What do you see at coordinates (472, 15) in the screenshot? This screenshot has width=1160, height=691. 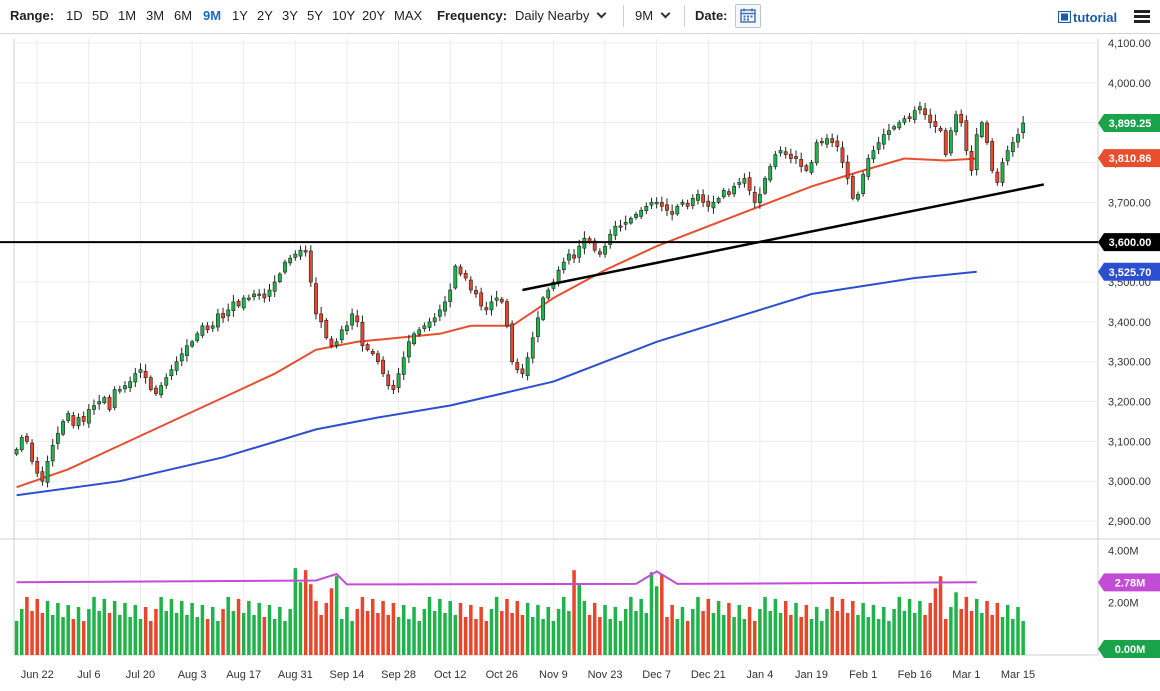 I see `frequency-label: Frequency:` at bounding box center [472, 15].